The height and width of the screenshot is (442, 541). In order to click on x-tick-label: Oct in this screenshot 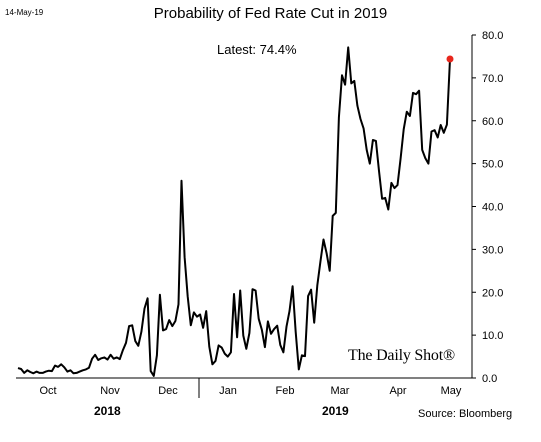, I will do `click(47, 391)`.